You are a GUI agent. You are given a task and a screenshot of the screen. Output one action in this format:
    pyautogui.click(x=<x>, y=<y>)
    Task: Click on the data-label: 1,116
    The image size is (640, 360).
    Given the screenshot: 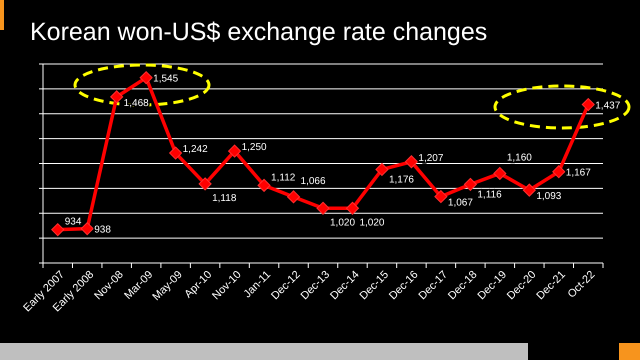 What is the action you would take?
    pyautogui.click(x=489, y=194)
    